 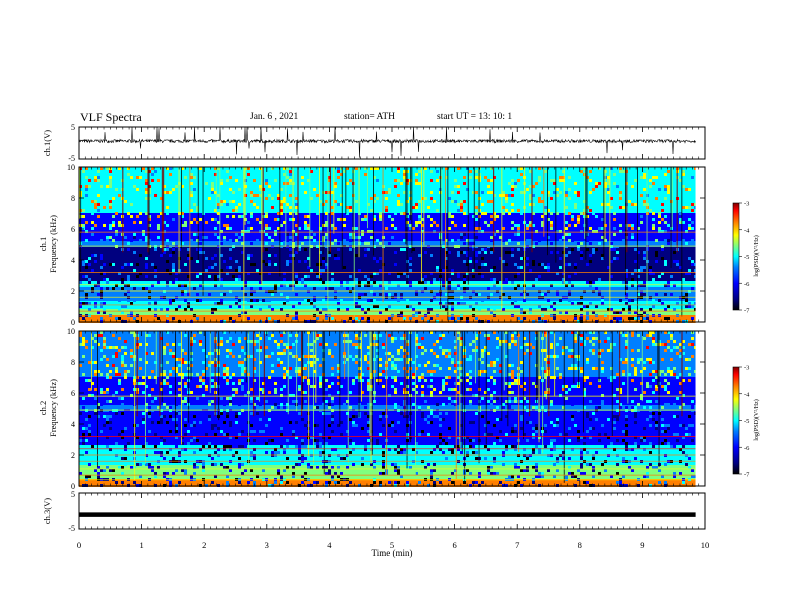 I want to click on ch1-colorbar-label: log(PSD)(V²/Hz), so click(x=756, y=255).